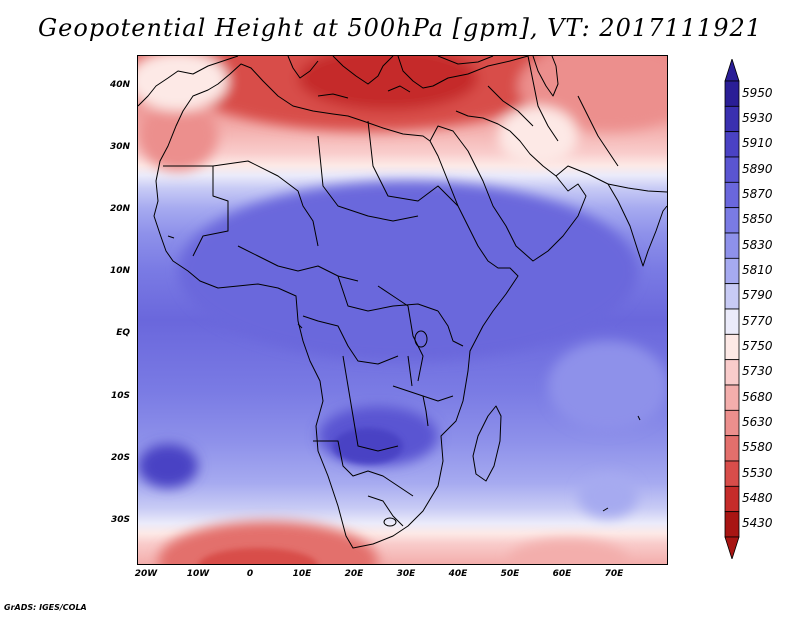  What do you see at coordinates (614, 574) in the screenshot?
I see `lon-label-70e: 70E` at bounding box center [614, 574].